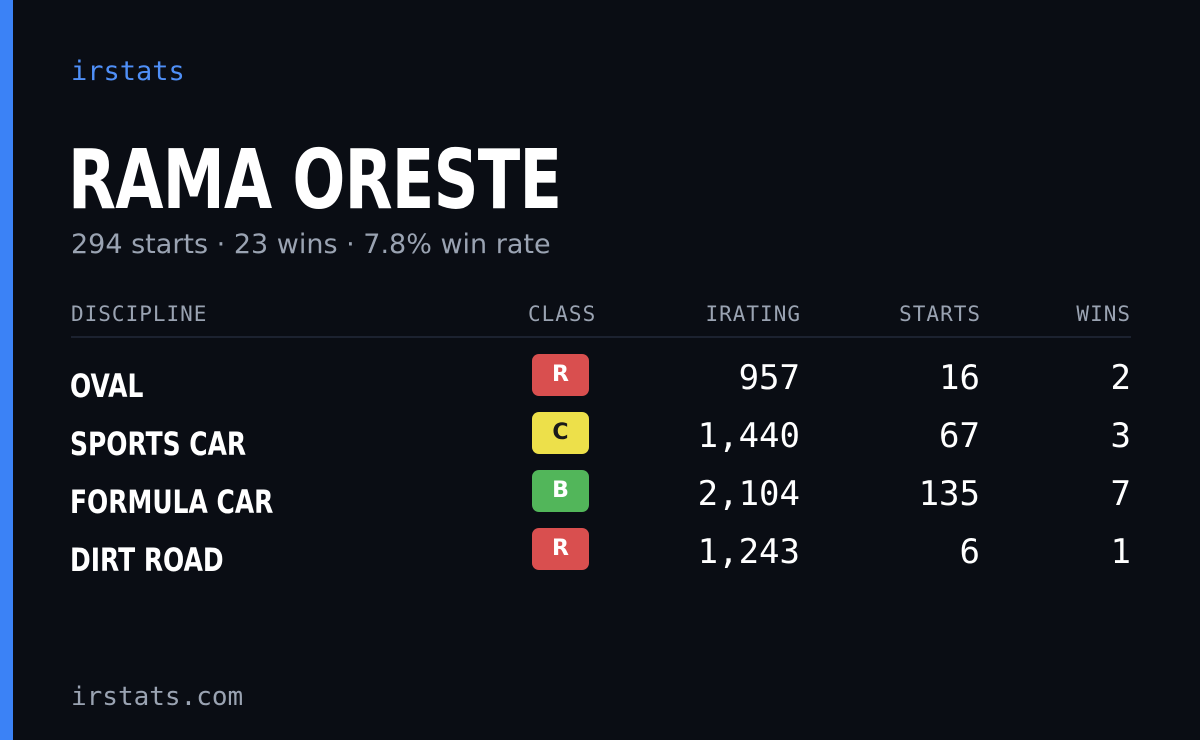 The image size is (1200, 740). I want to click on footer-url: irstats.com, so click(157, 697).